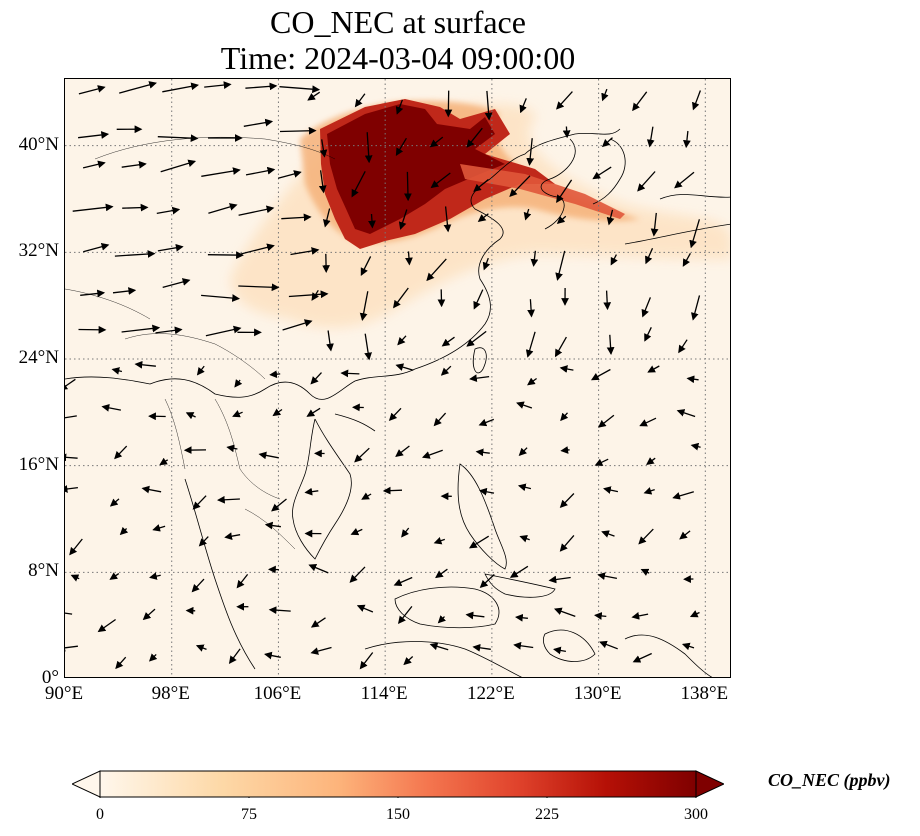 The image size is (920, 836). I want to click on latitude-tick-label: 40°N, so click(38, 144).